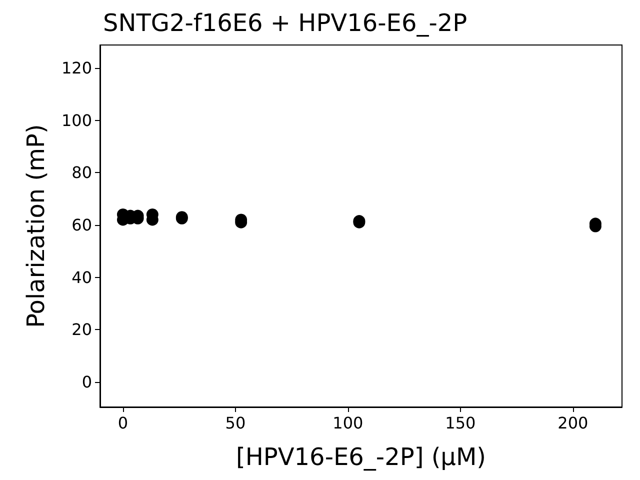  I want to click on x-tick-label: 100, so click(348, 423).